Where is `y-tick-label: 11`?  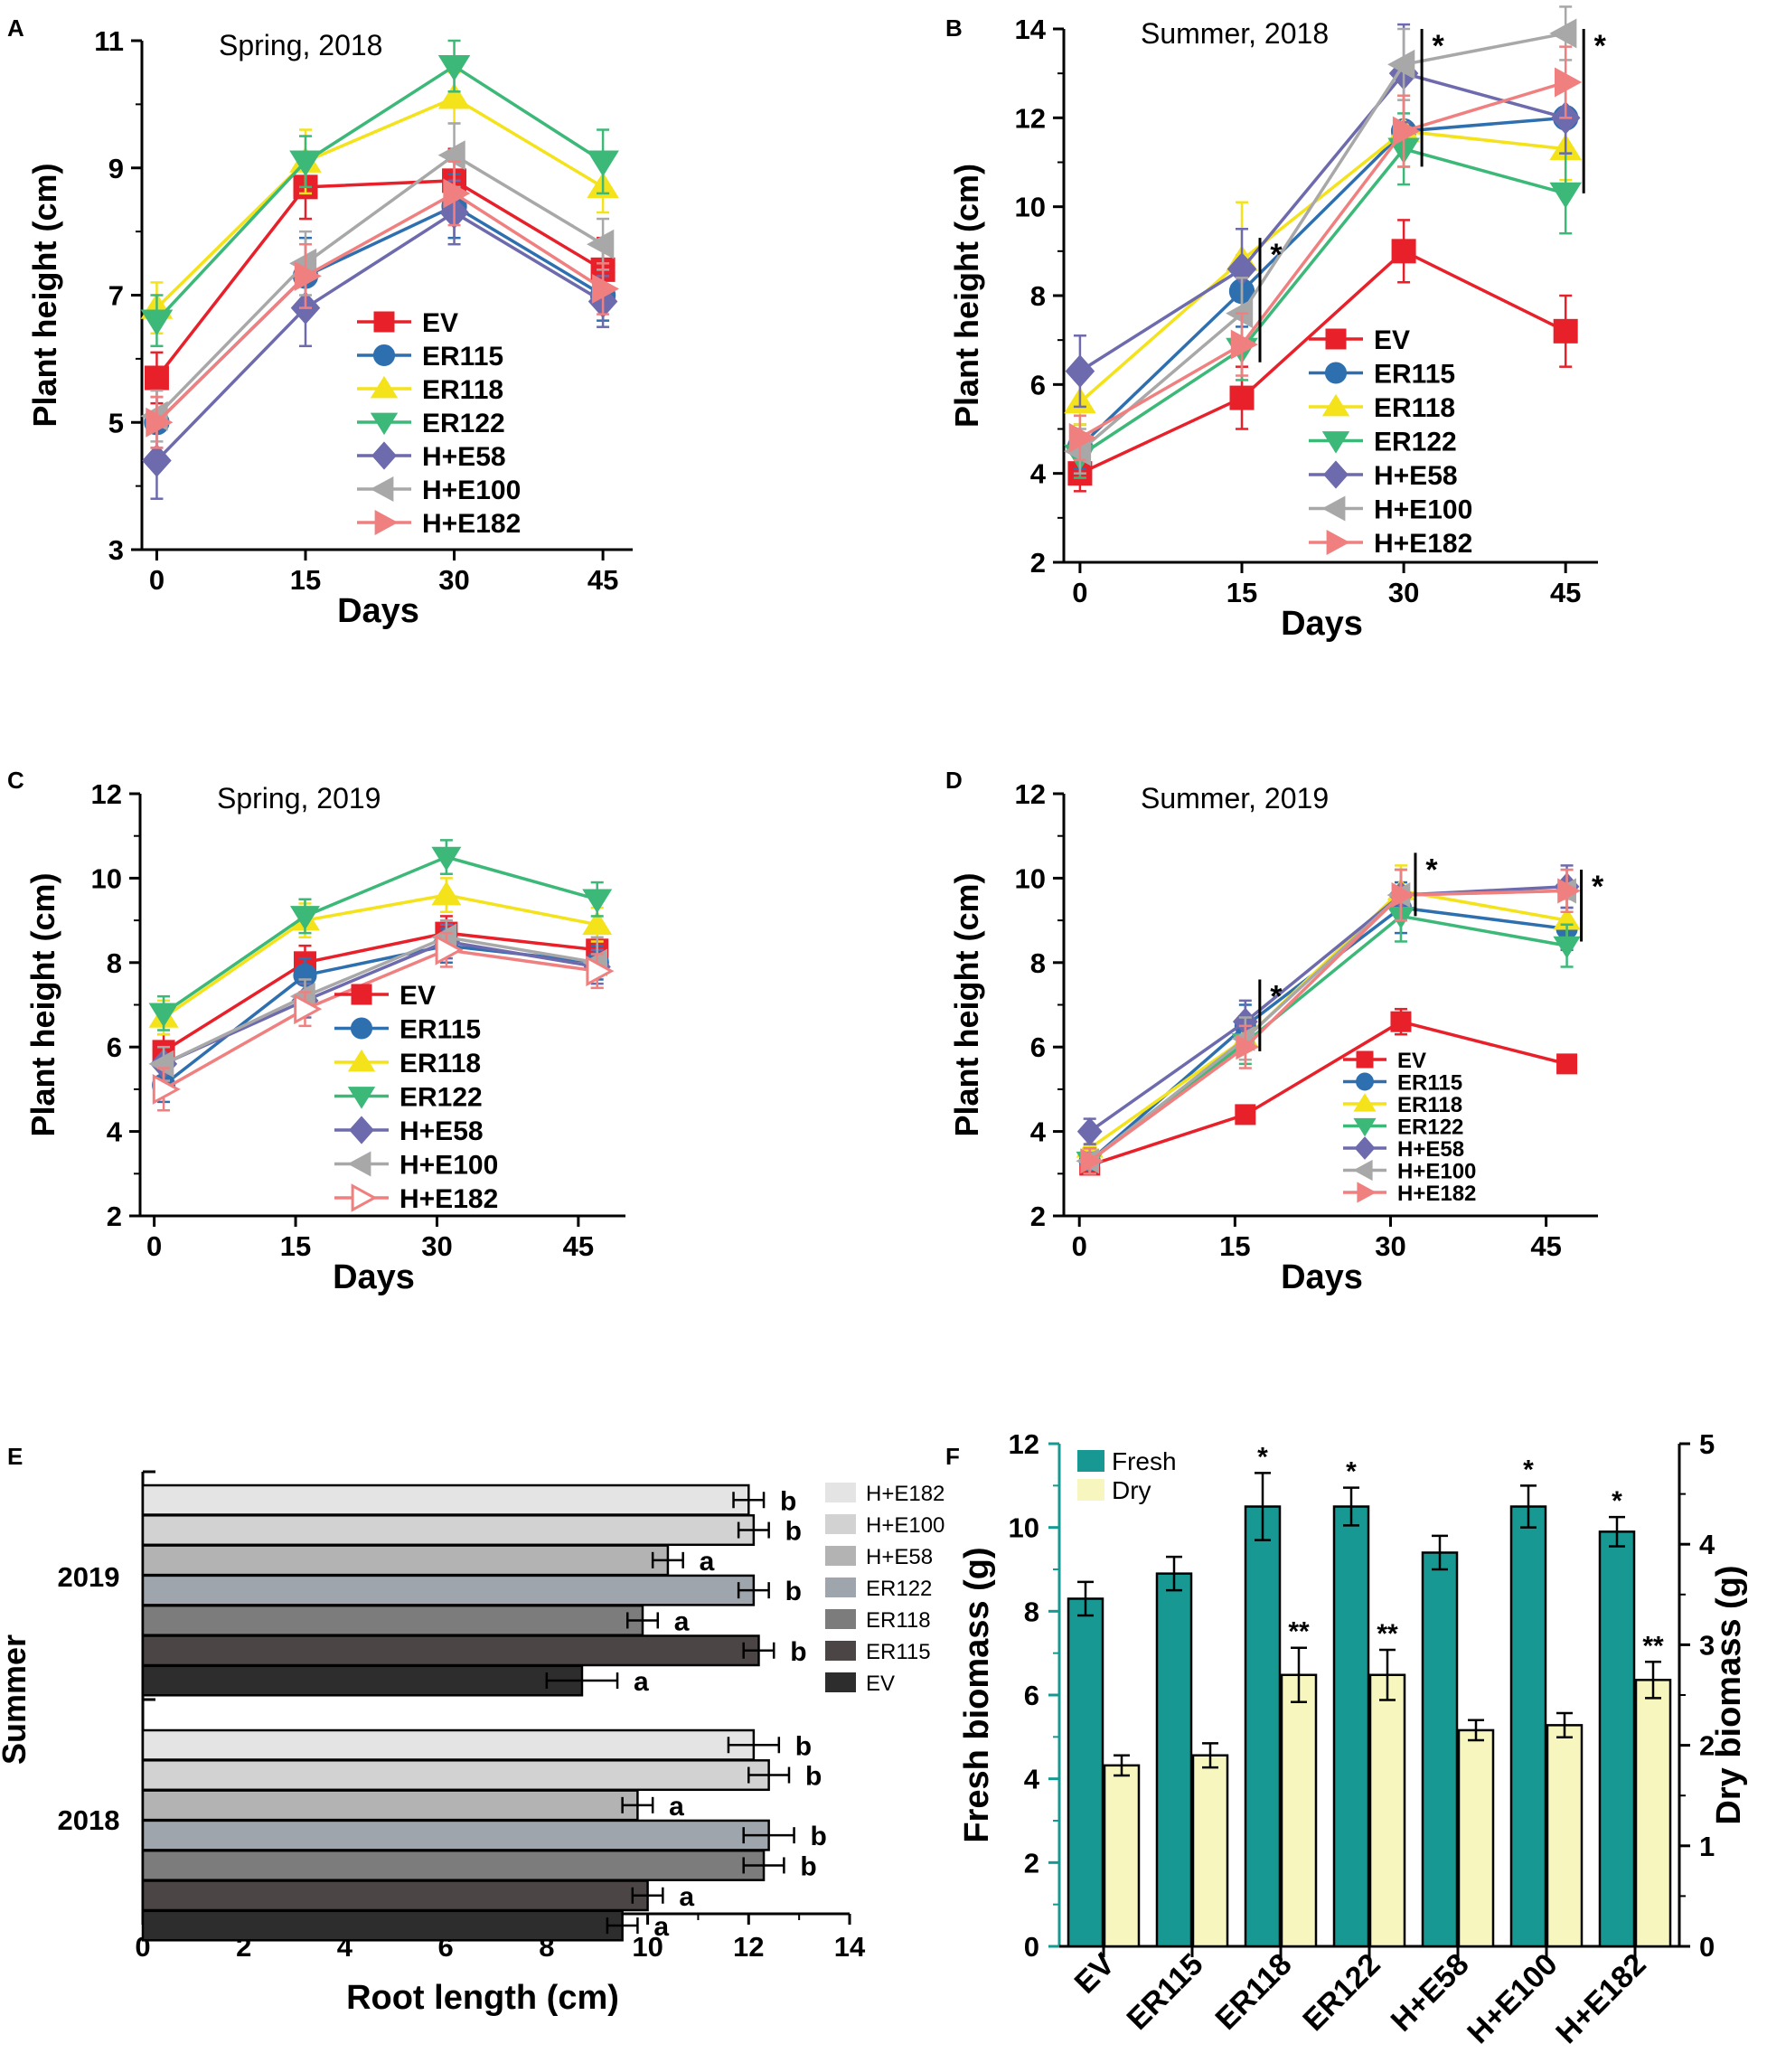 y-tick-label: 11 is located at coordinates (109, 41).